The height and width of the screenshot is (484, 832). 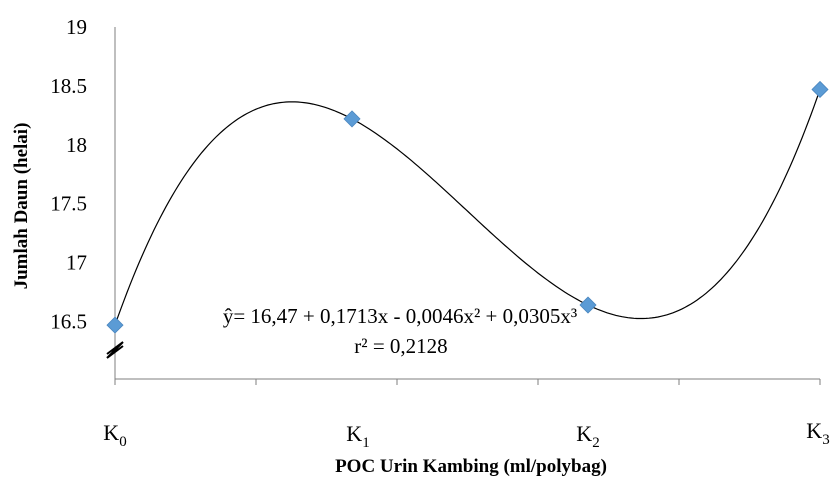 I want to click on axis-break-icon, so click(x=115, y=350).